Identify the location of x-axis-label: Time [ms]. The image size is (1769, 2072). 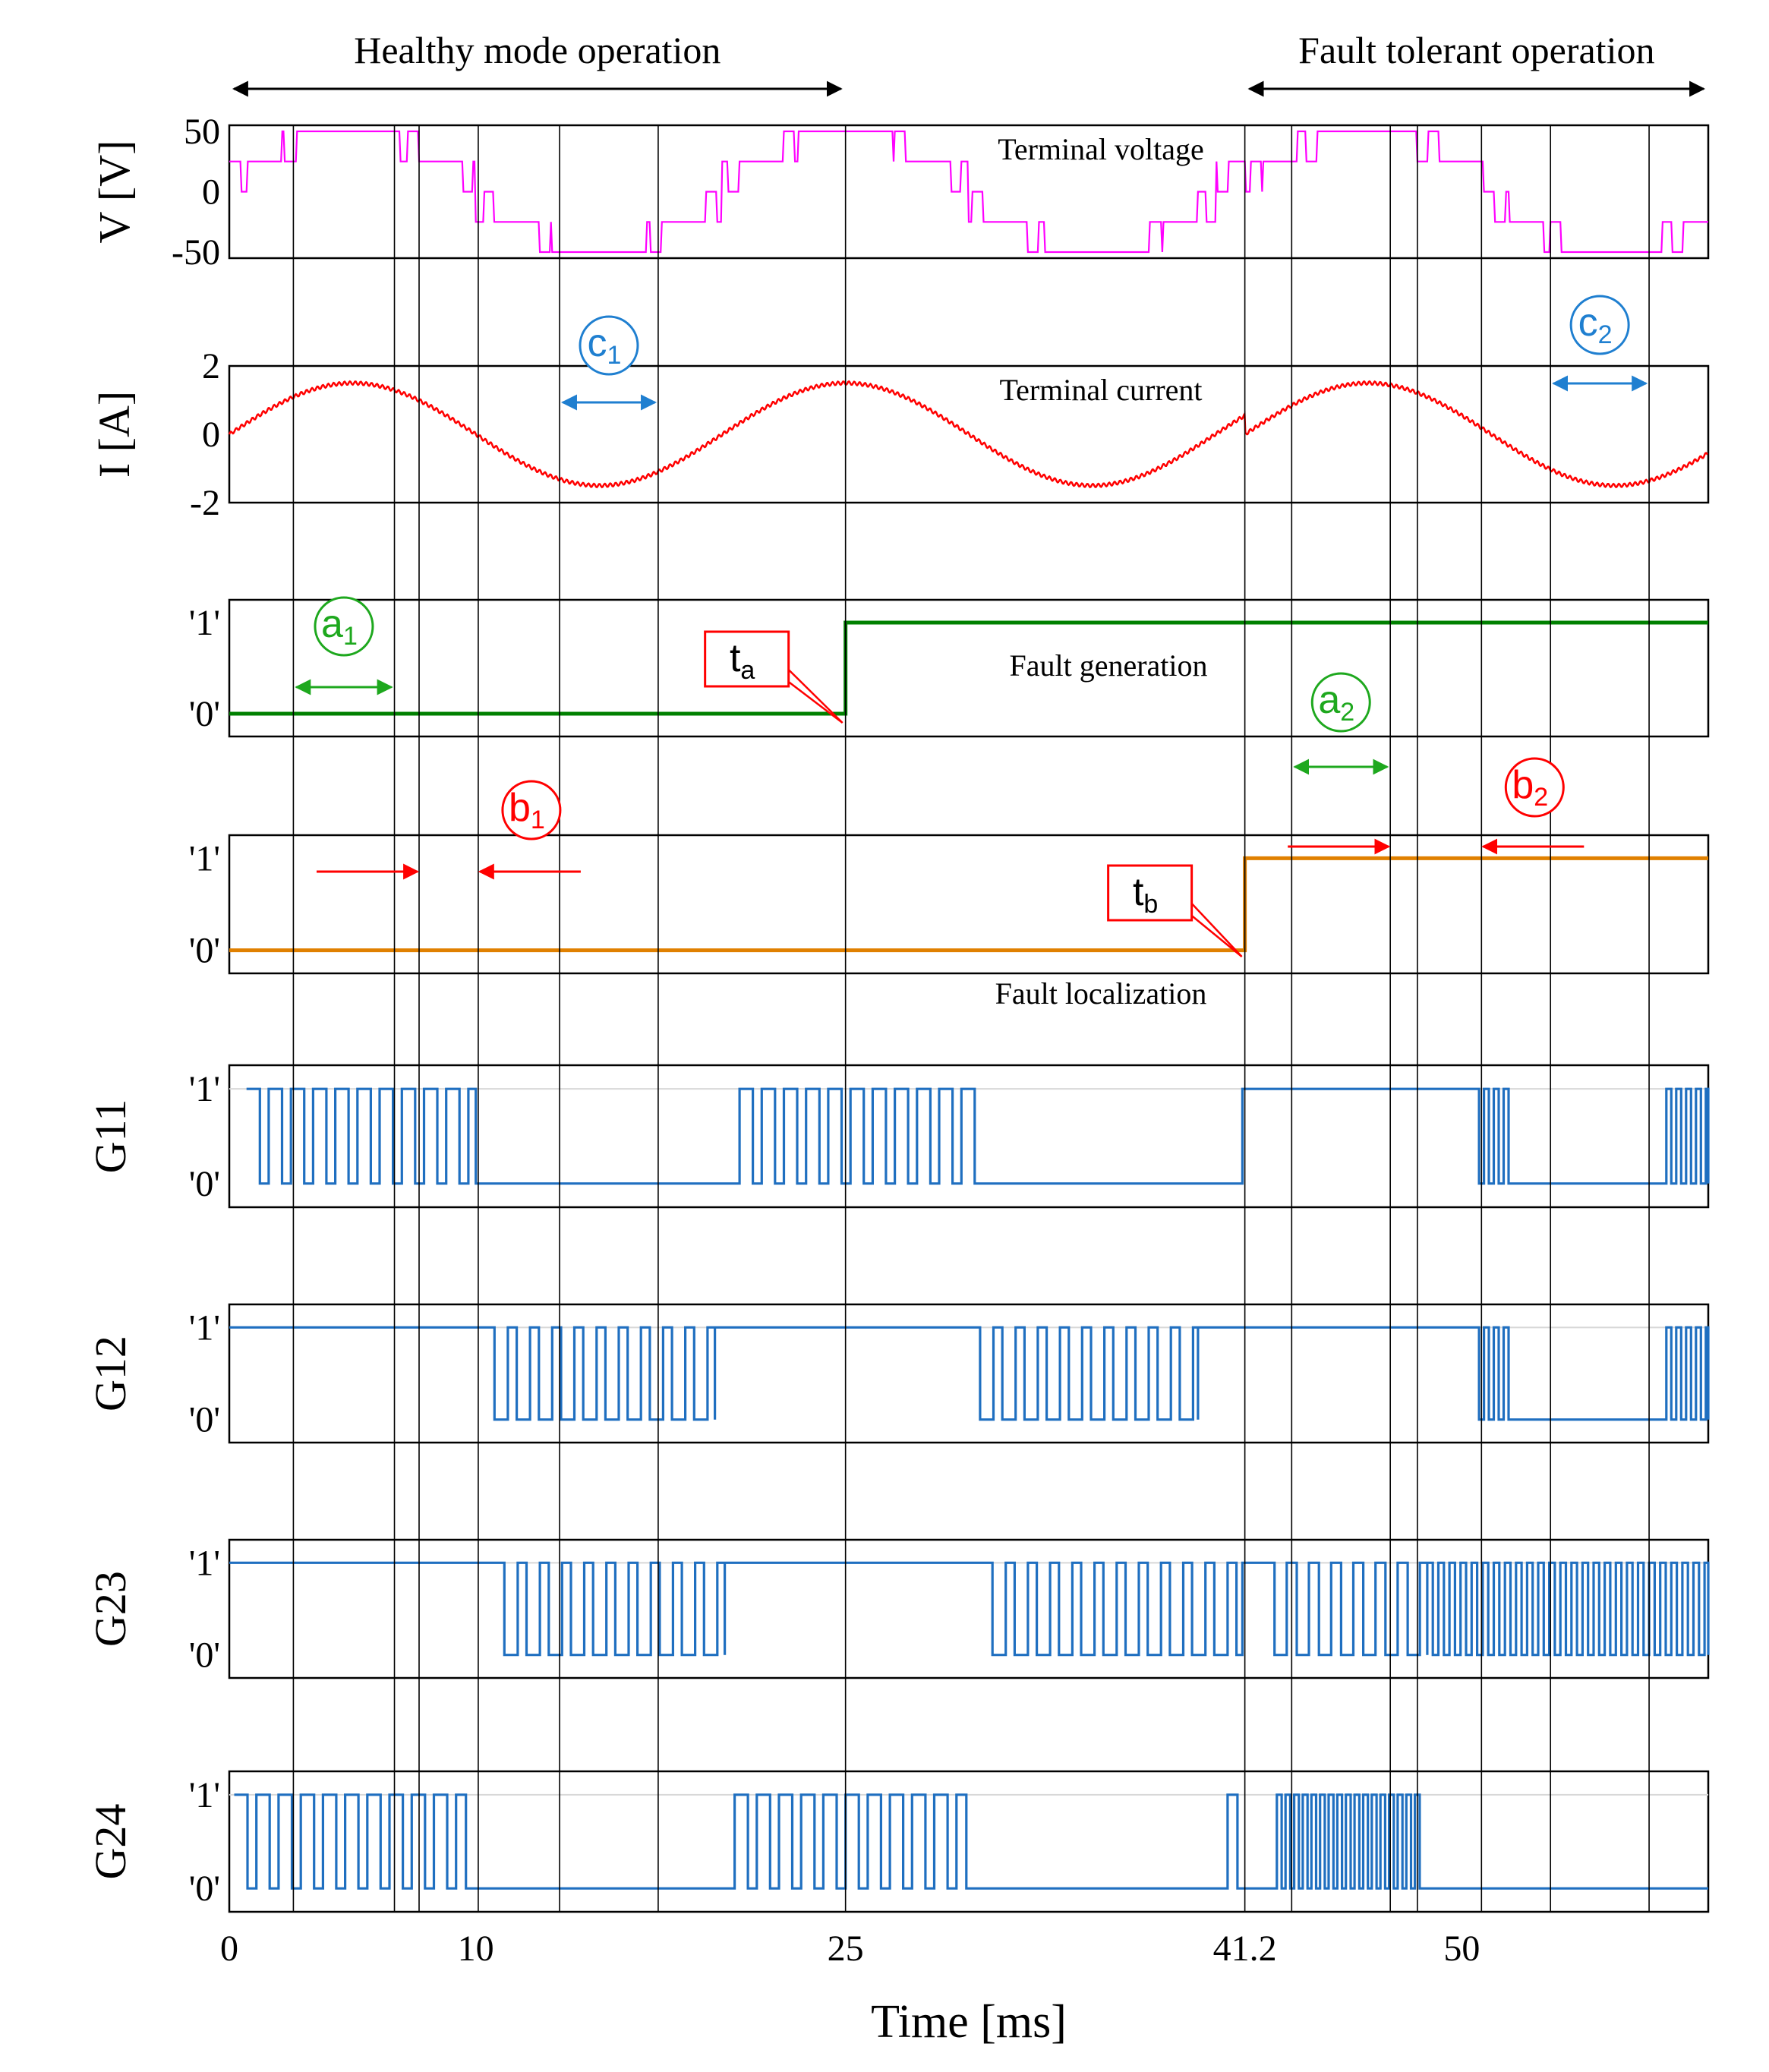
(969, 2022).